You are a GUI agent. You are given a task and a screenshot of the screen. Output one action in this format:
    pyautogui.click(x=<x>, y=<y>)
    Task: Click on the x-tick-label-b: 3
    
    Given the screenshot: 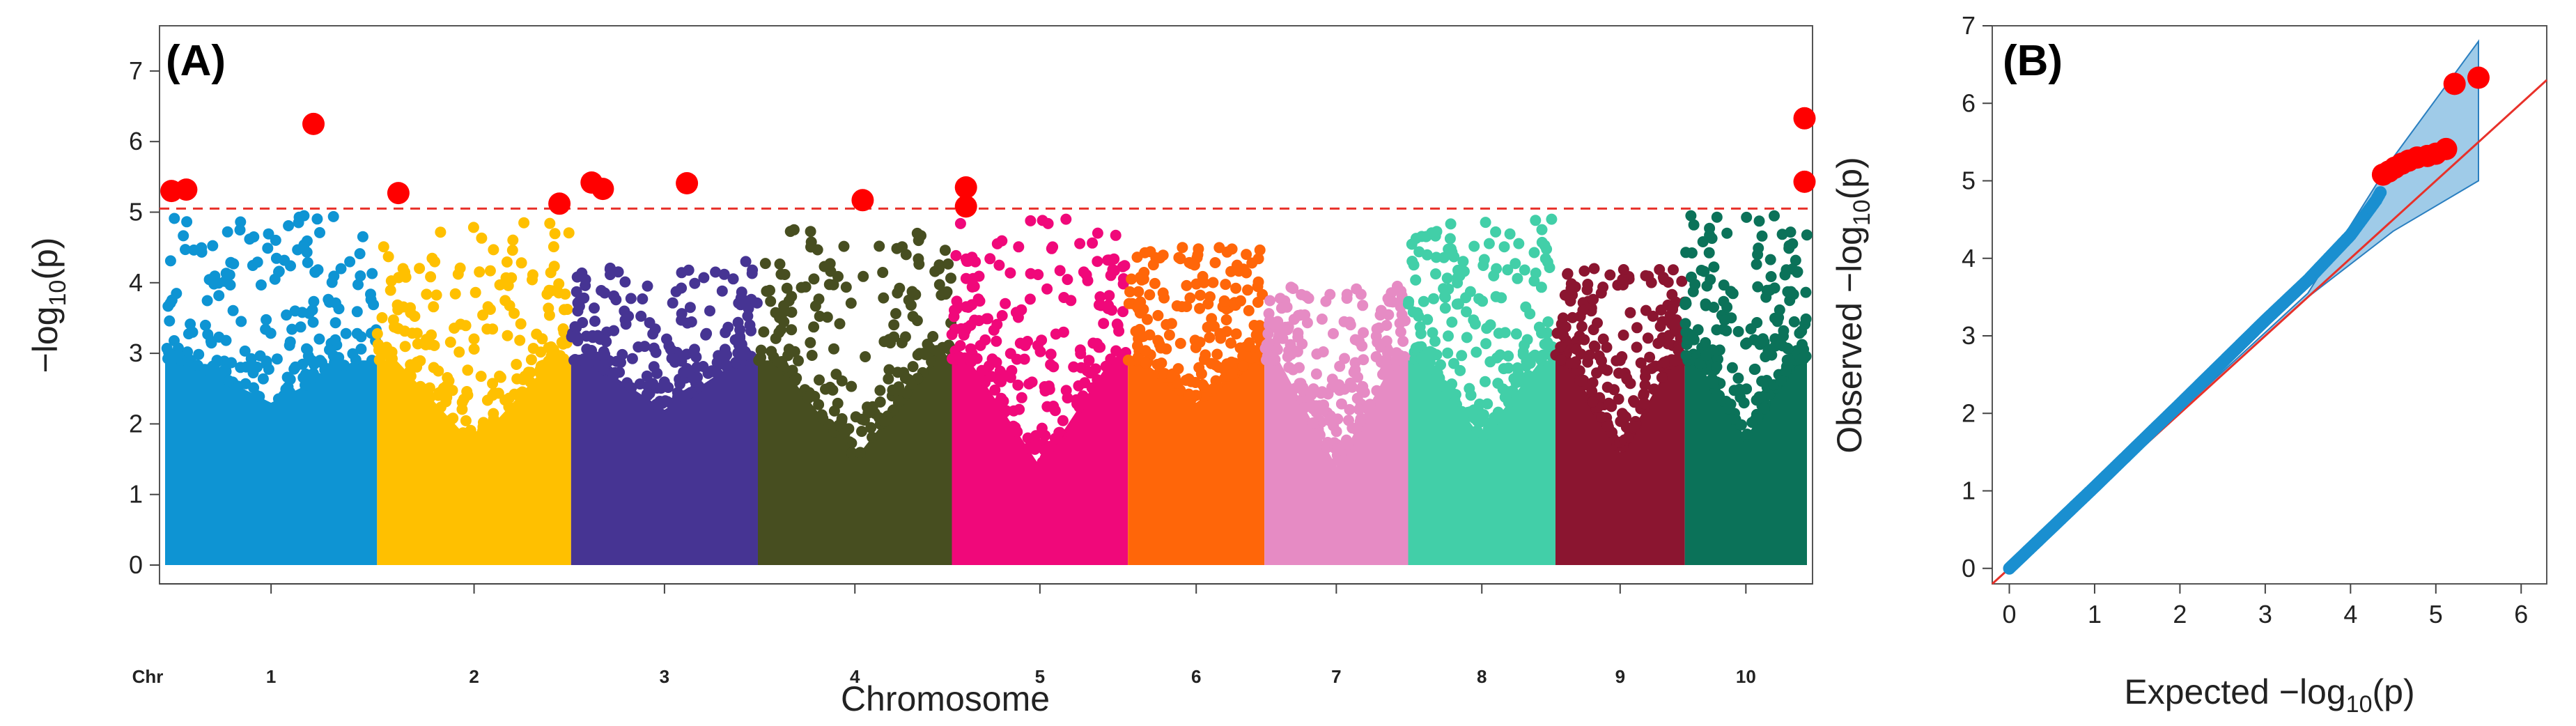 What is the action you would take?
    pyautogui.click(x=2265, y=614)
    